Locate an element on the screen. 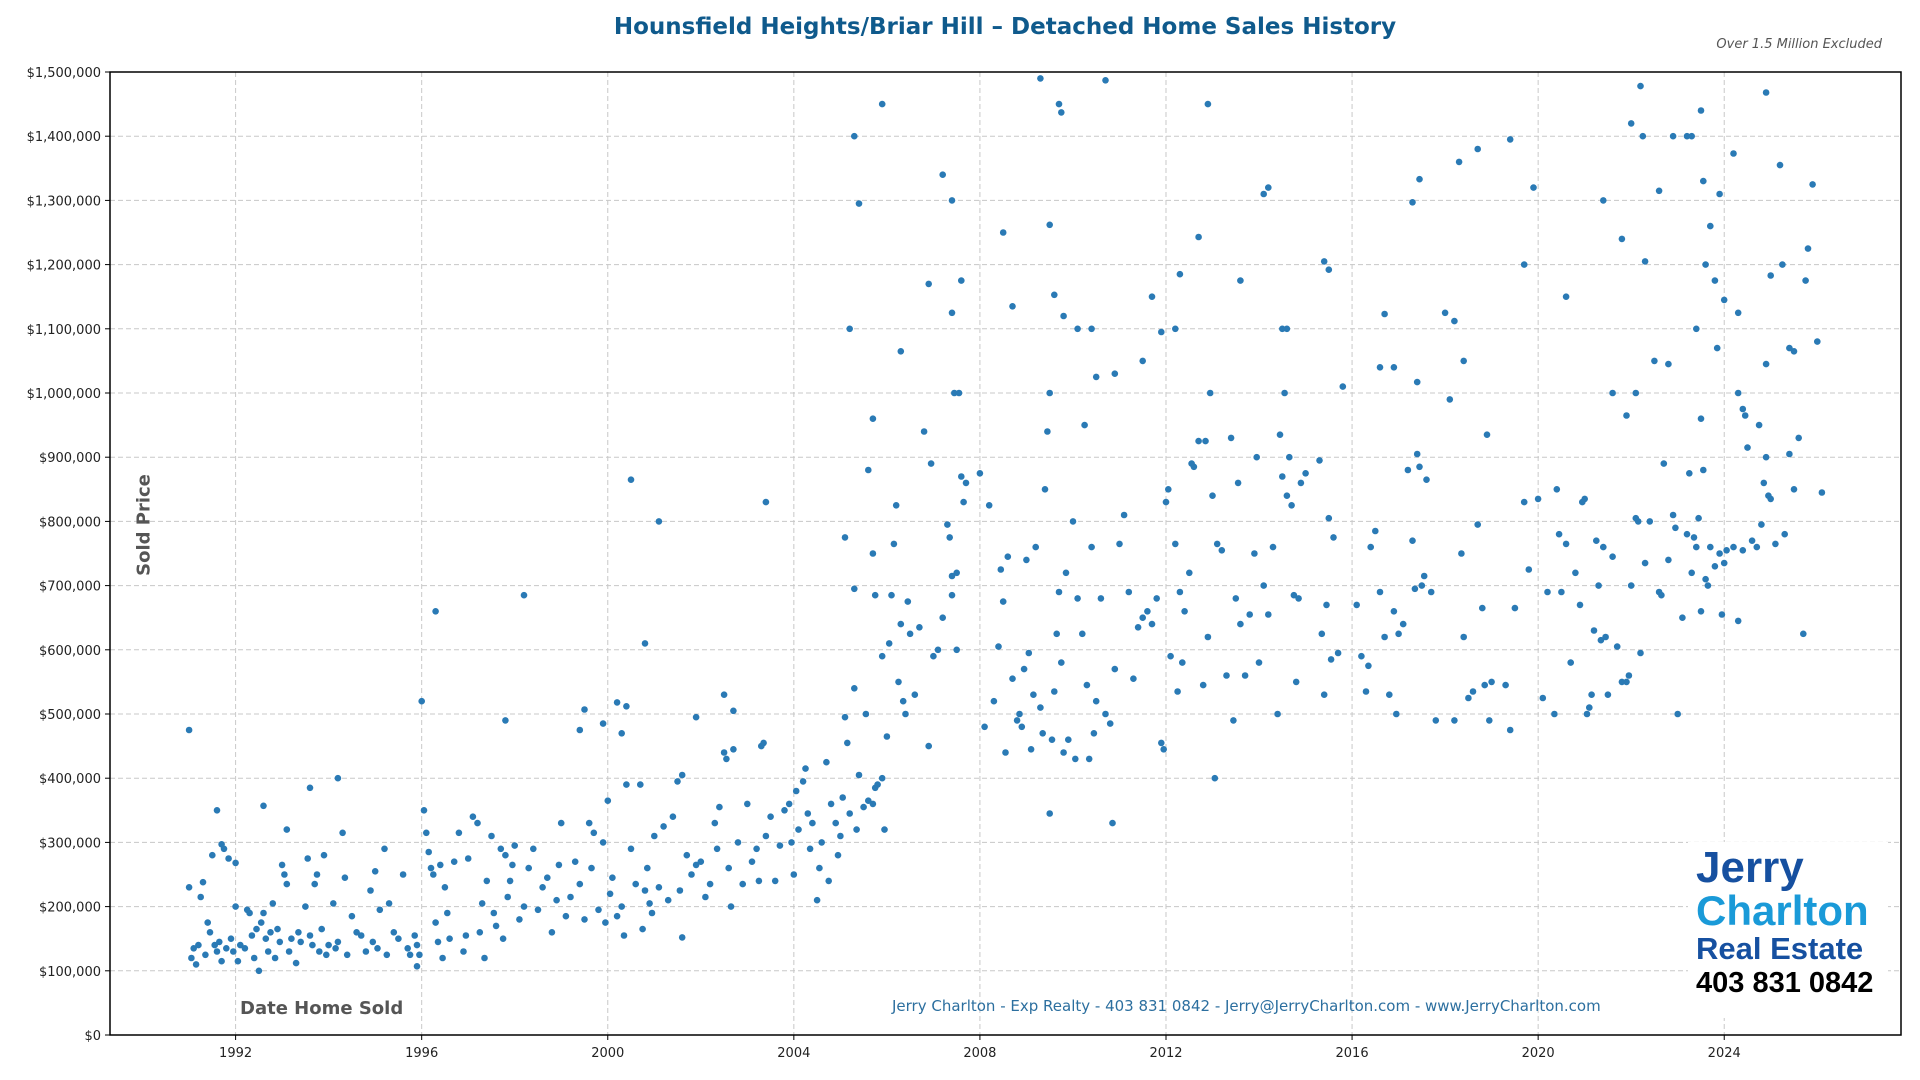 The image size is (1920, 1080). x-tick-label: 2016 is located at coordinates (1352, 1053).